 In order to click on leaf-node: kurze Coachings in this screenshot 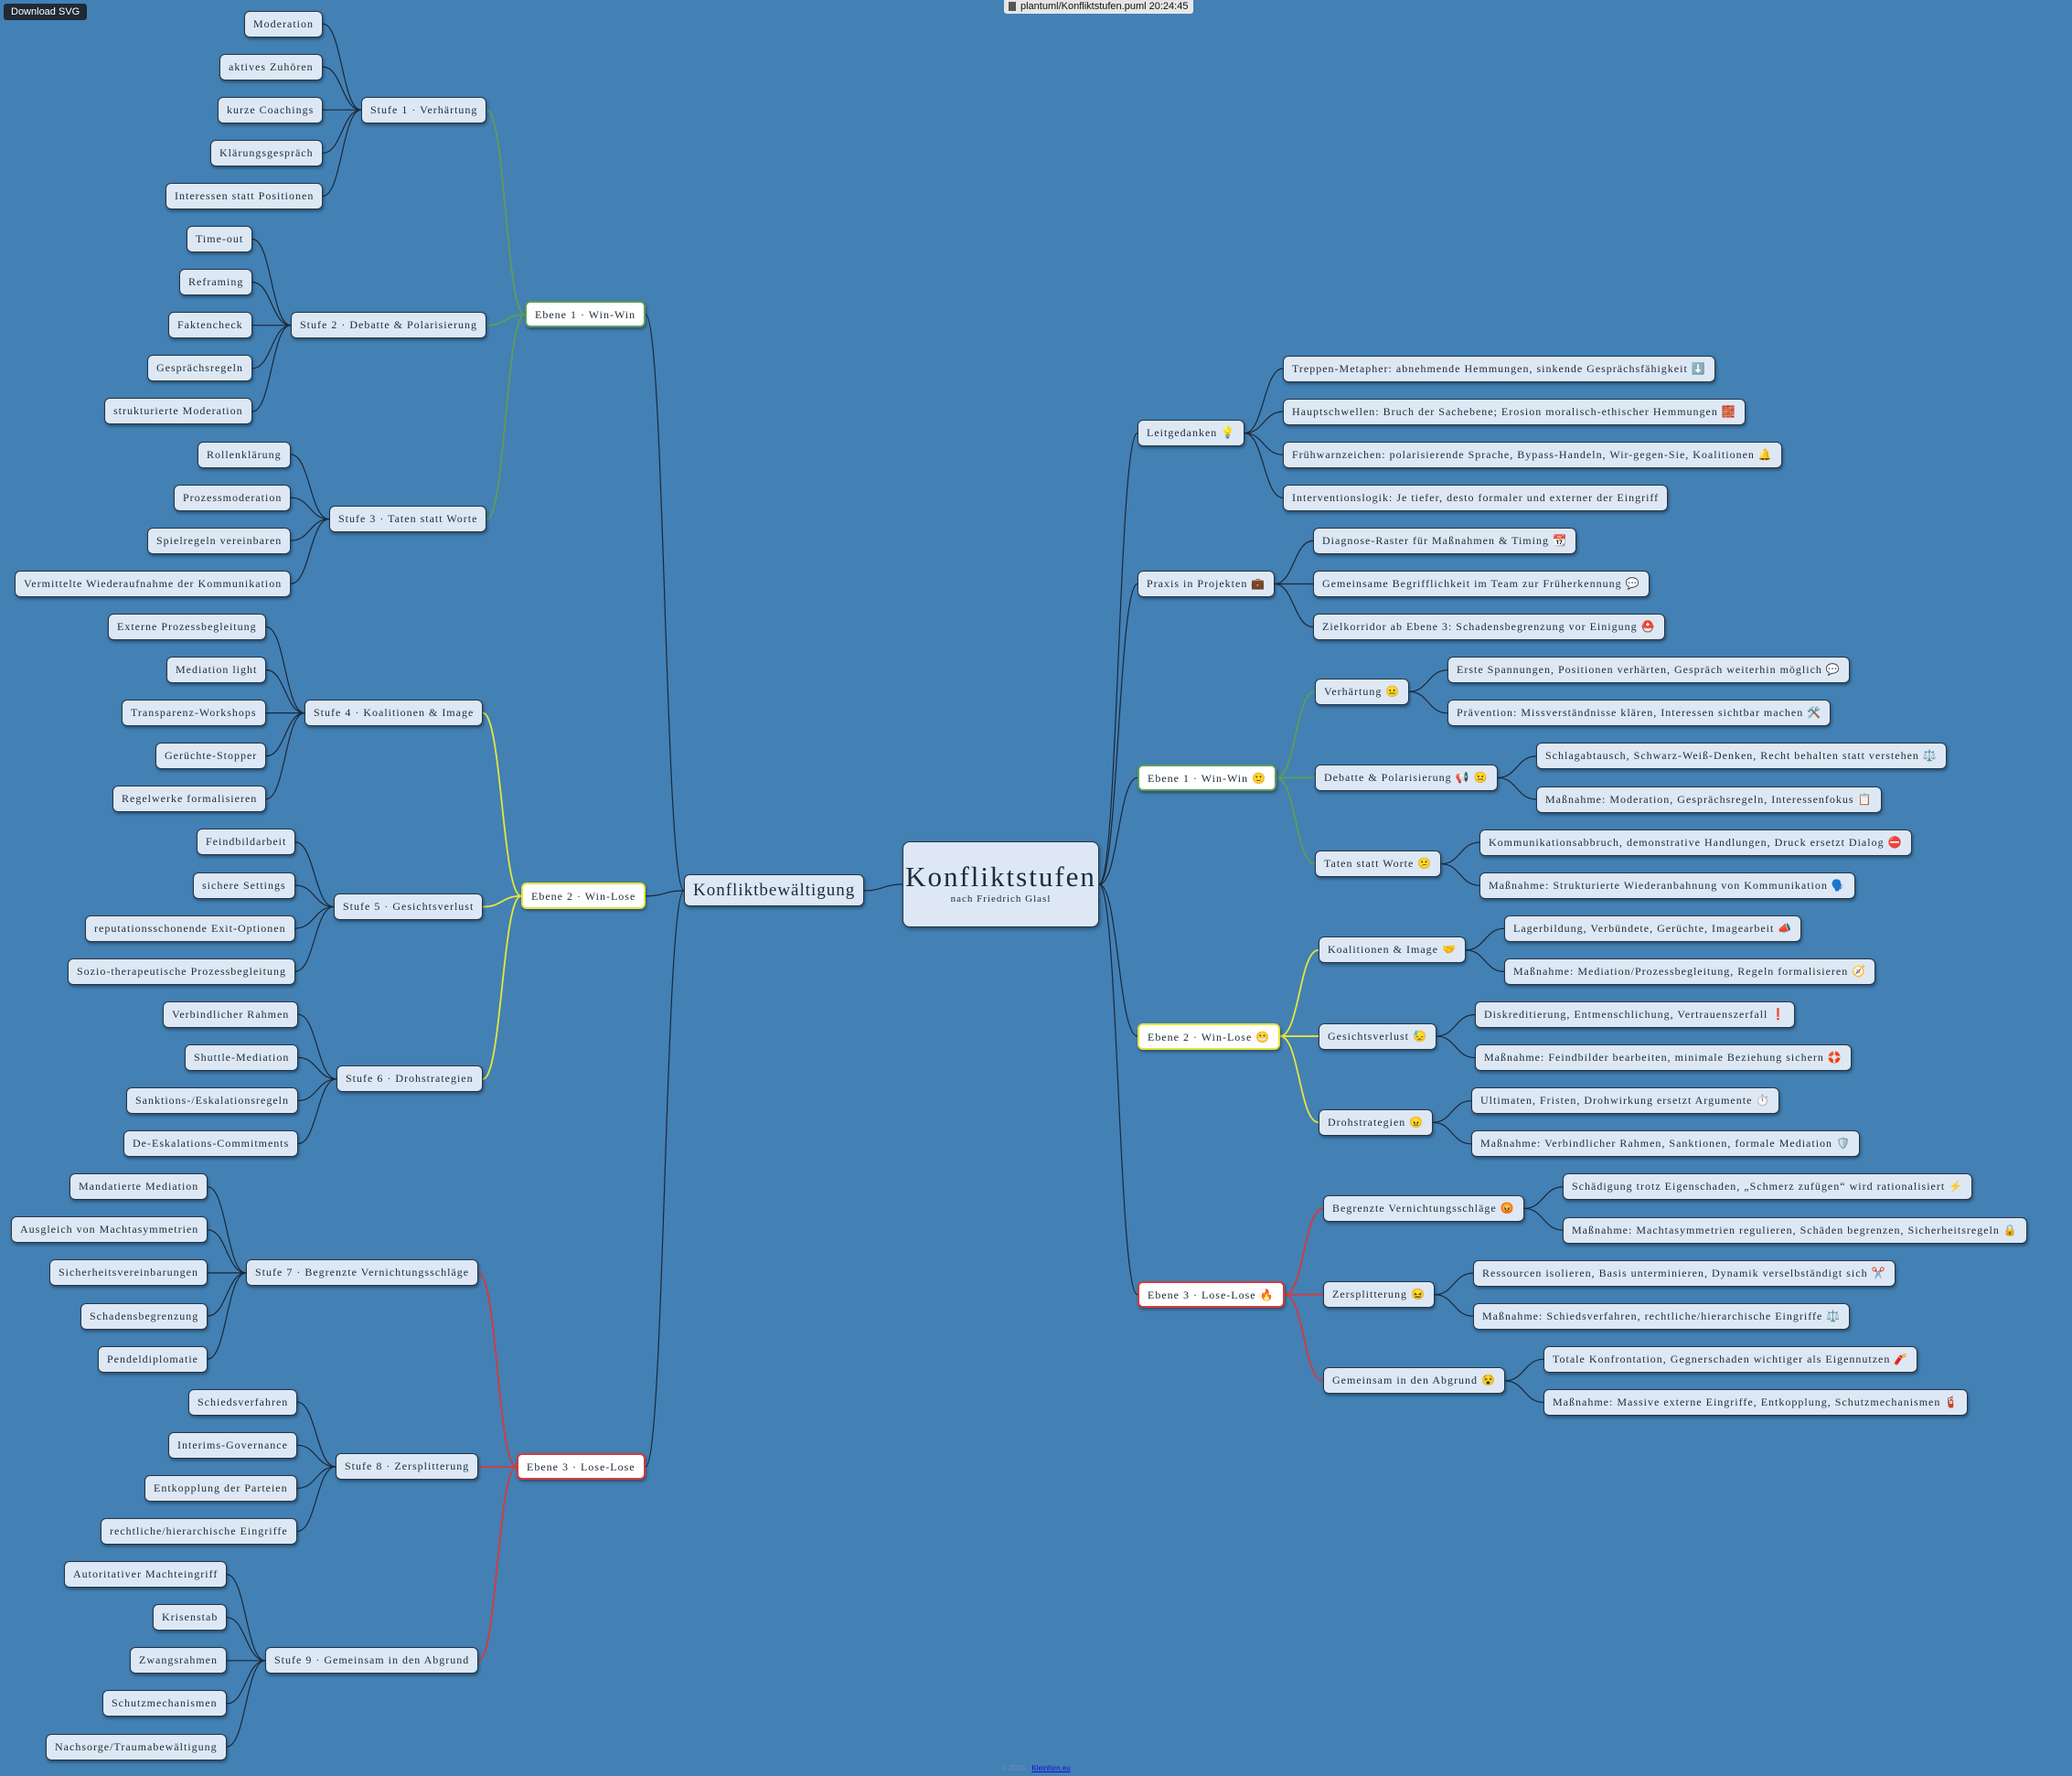, I will do `click(271, 109)`.